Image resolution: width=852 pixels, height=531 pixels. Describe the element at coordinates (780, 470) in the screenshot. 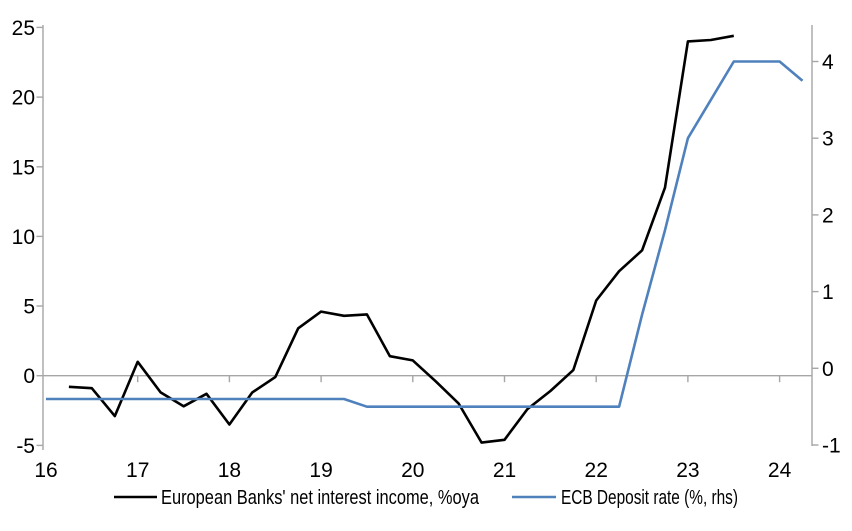

I see `x-axis-label-24: 24` at that location.